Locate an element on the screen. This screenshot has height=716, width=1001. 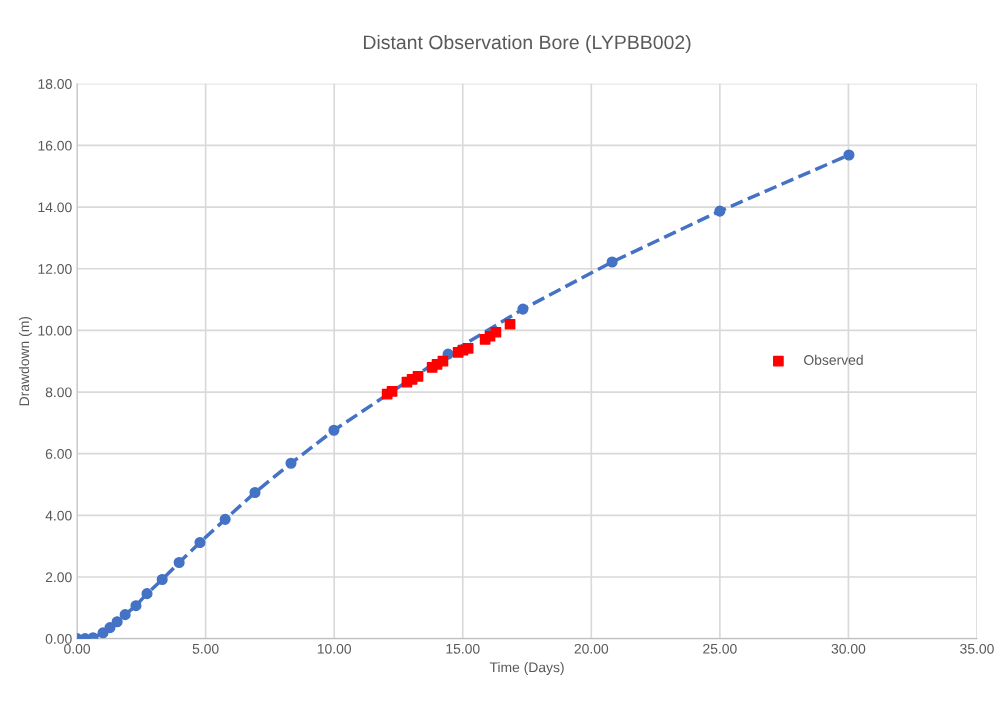
chart-title: Distant Observation Bore (LYPBB002) is located at coordinates (527, 44).